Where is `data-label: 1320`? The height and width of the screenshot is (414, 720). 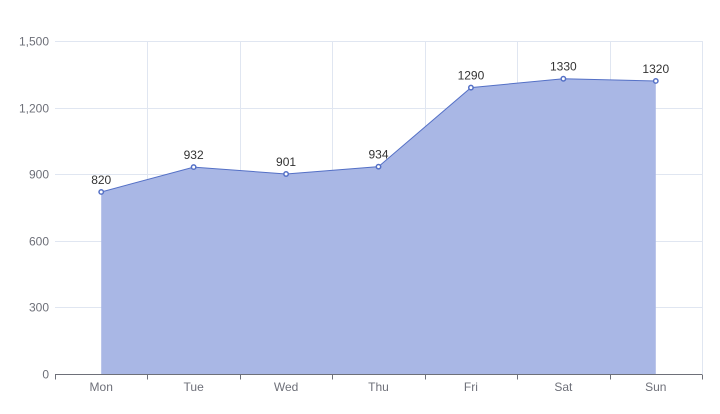 data-label: 1320 is located at coordinates (655, 69).